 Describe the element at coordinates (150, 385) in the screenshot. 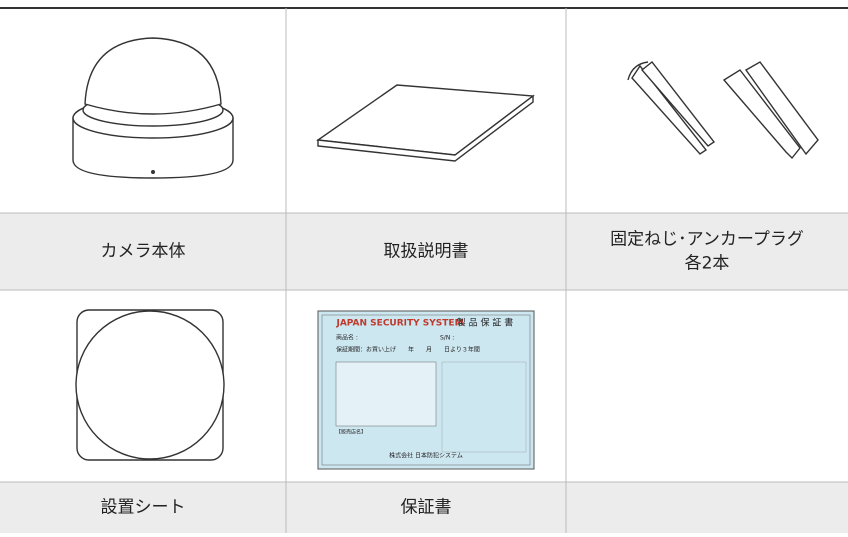

I see `sheet-image` at that location.